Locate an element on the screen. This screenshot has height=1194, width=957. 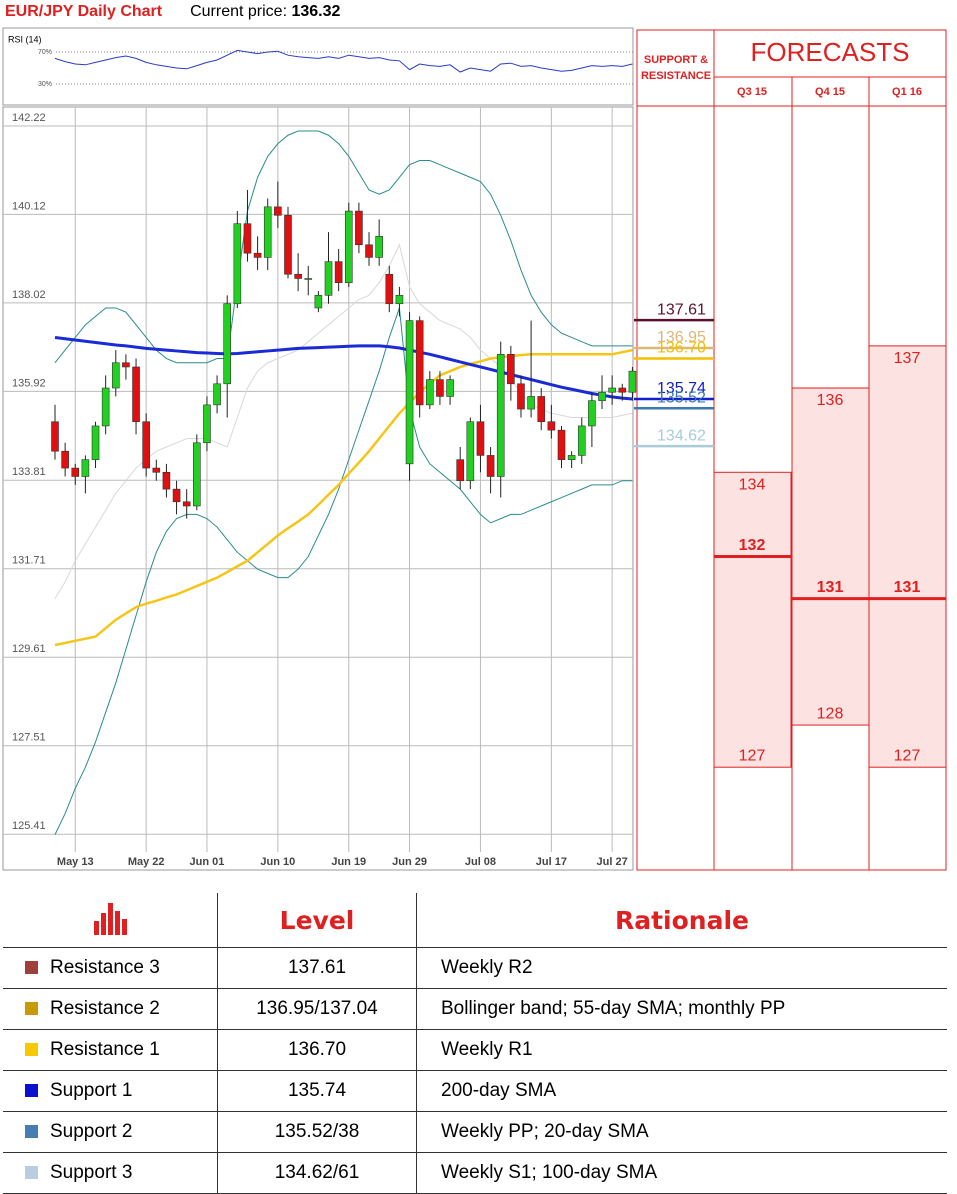
y-tick-label: 127.51 is located at coordinates (29, 738).